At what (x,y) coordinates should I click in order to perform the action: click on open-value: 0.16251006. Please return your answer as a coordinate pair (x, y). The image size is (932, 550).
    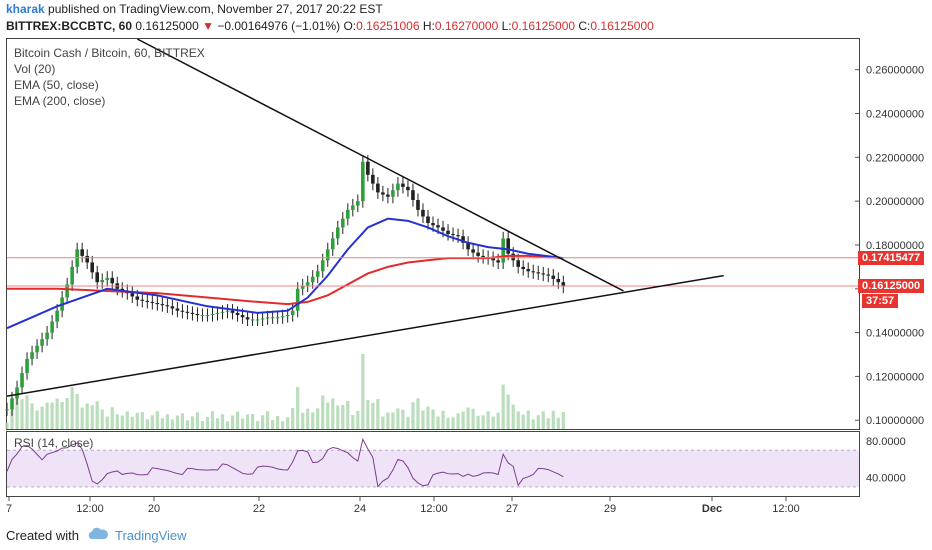
    Looking at the image, I should click on (388, 26).